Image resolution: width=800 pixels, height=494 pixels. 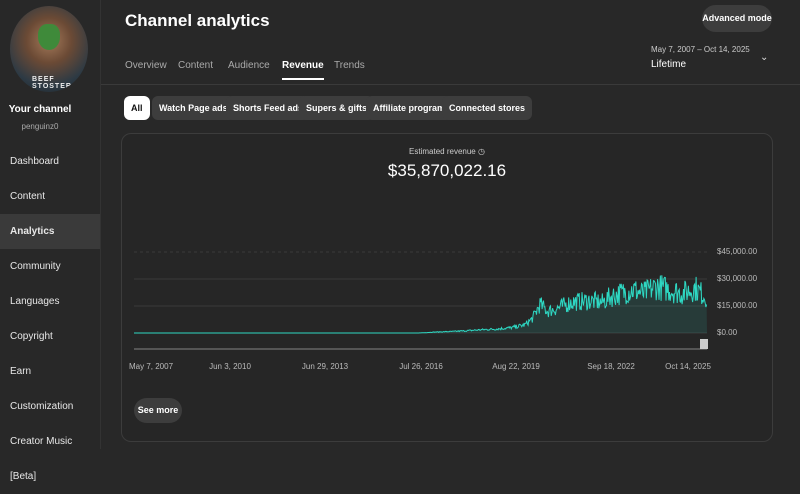 What do you see at coordinates (35, 266) in the screenshot?
I see `sidebar-item-community: Community` at bounding box center [35, 266].